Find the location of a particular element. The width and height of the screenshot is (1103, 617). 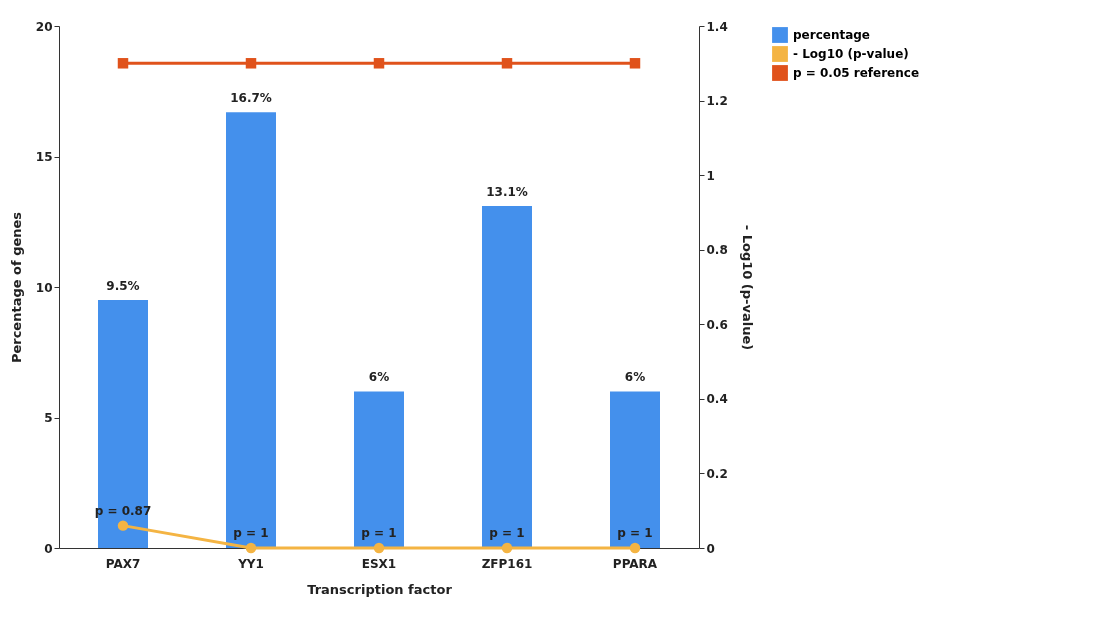

y2-tick-label: 0 is located at coordinates (710, 548).